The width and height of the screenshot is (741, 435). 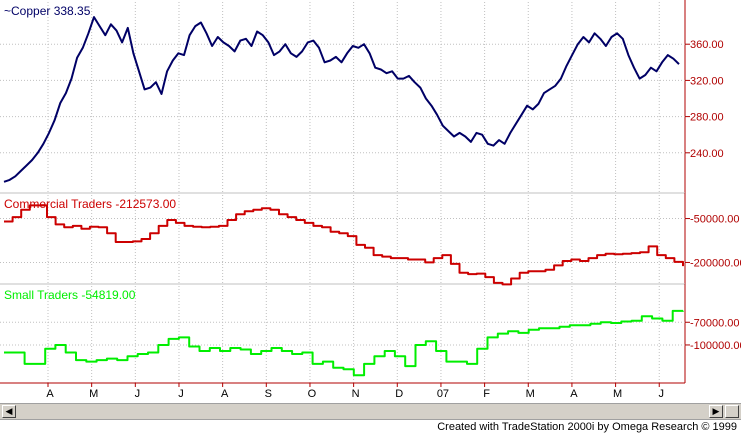 What do you see at coordinates (268, 394) in the screenshot?
I see `x-tick-label: S` at bounding box center [268, 394].